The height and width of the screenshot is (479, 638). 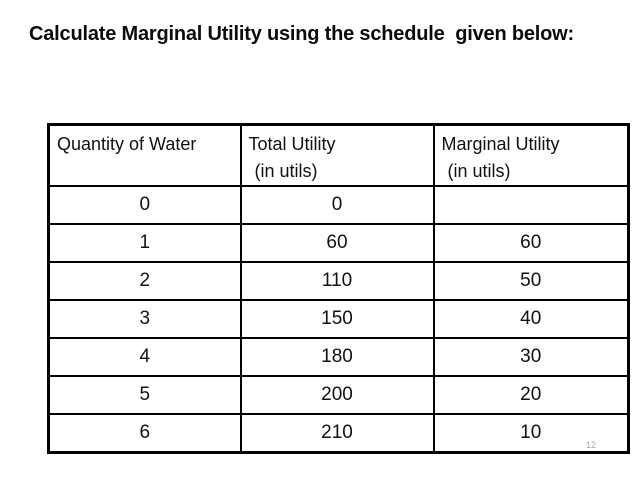 I want to click on col-header-quantity-of-water: Quantity of Water, so click(x=144, y=155).